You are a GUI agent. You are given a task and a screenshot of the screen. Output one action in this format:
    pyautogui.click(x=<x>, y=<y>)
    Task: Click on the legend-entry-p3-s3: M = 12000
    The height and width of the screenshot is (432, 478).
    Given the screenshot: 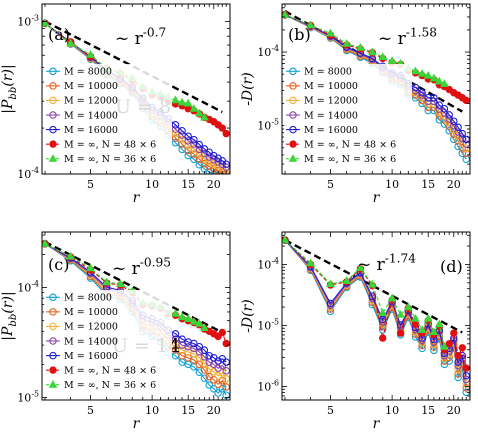 What is the action you would take?
    pyautogui.click(x=91, y=327)
    